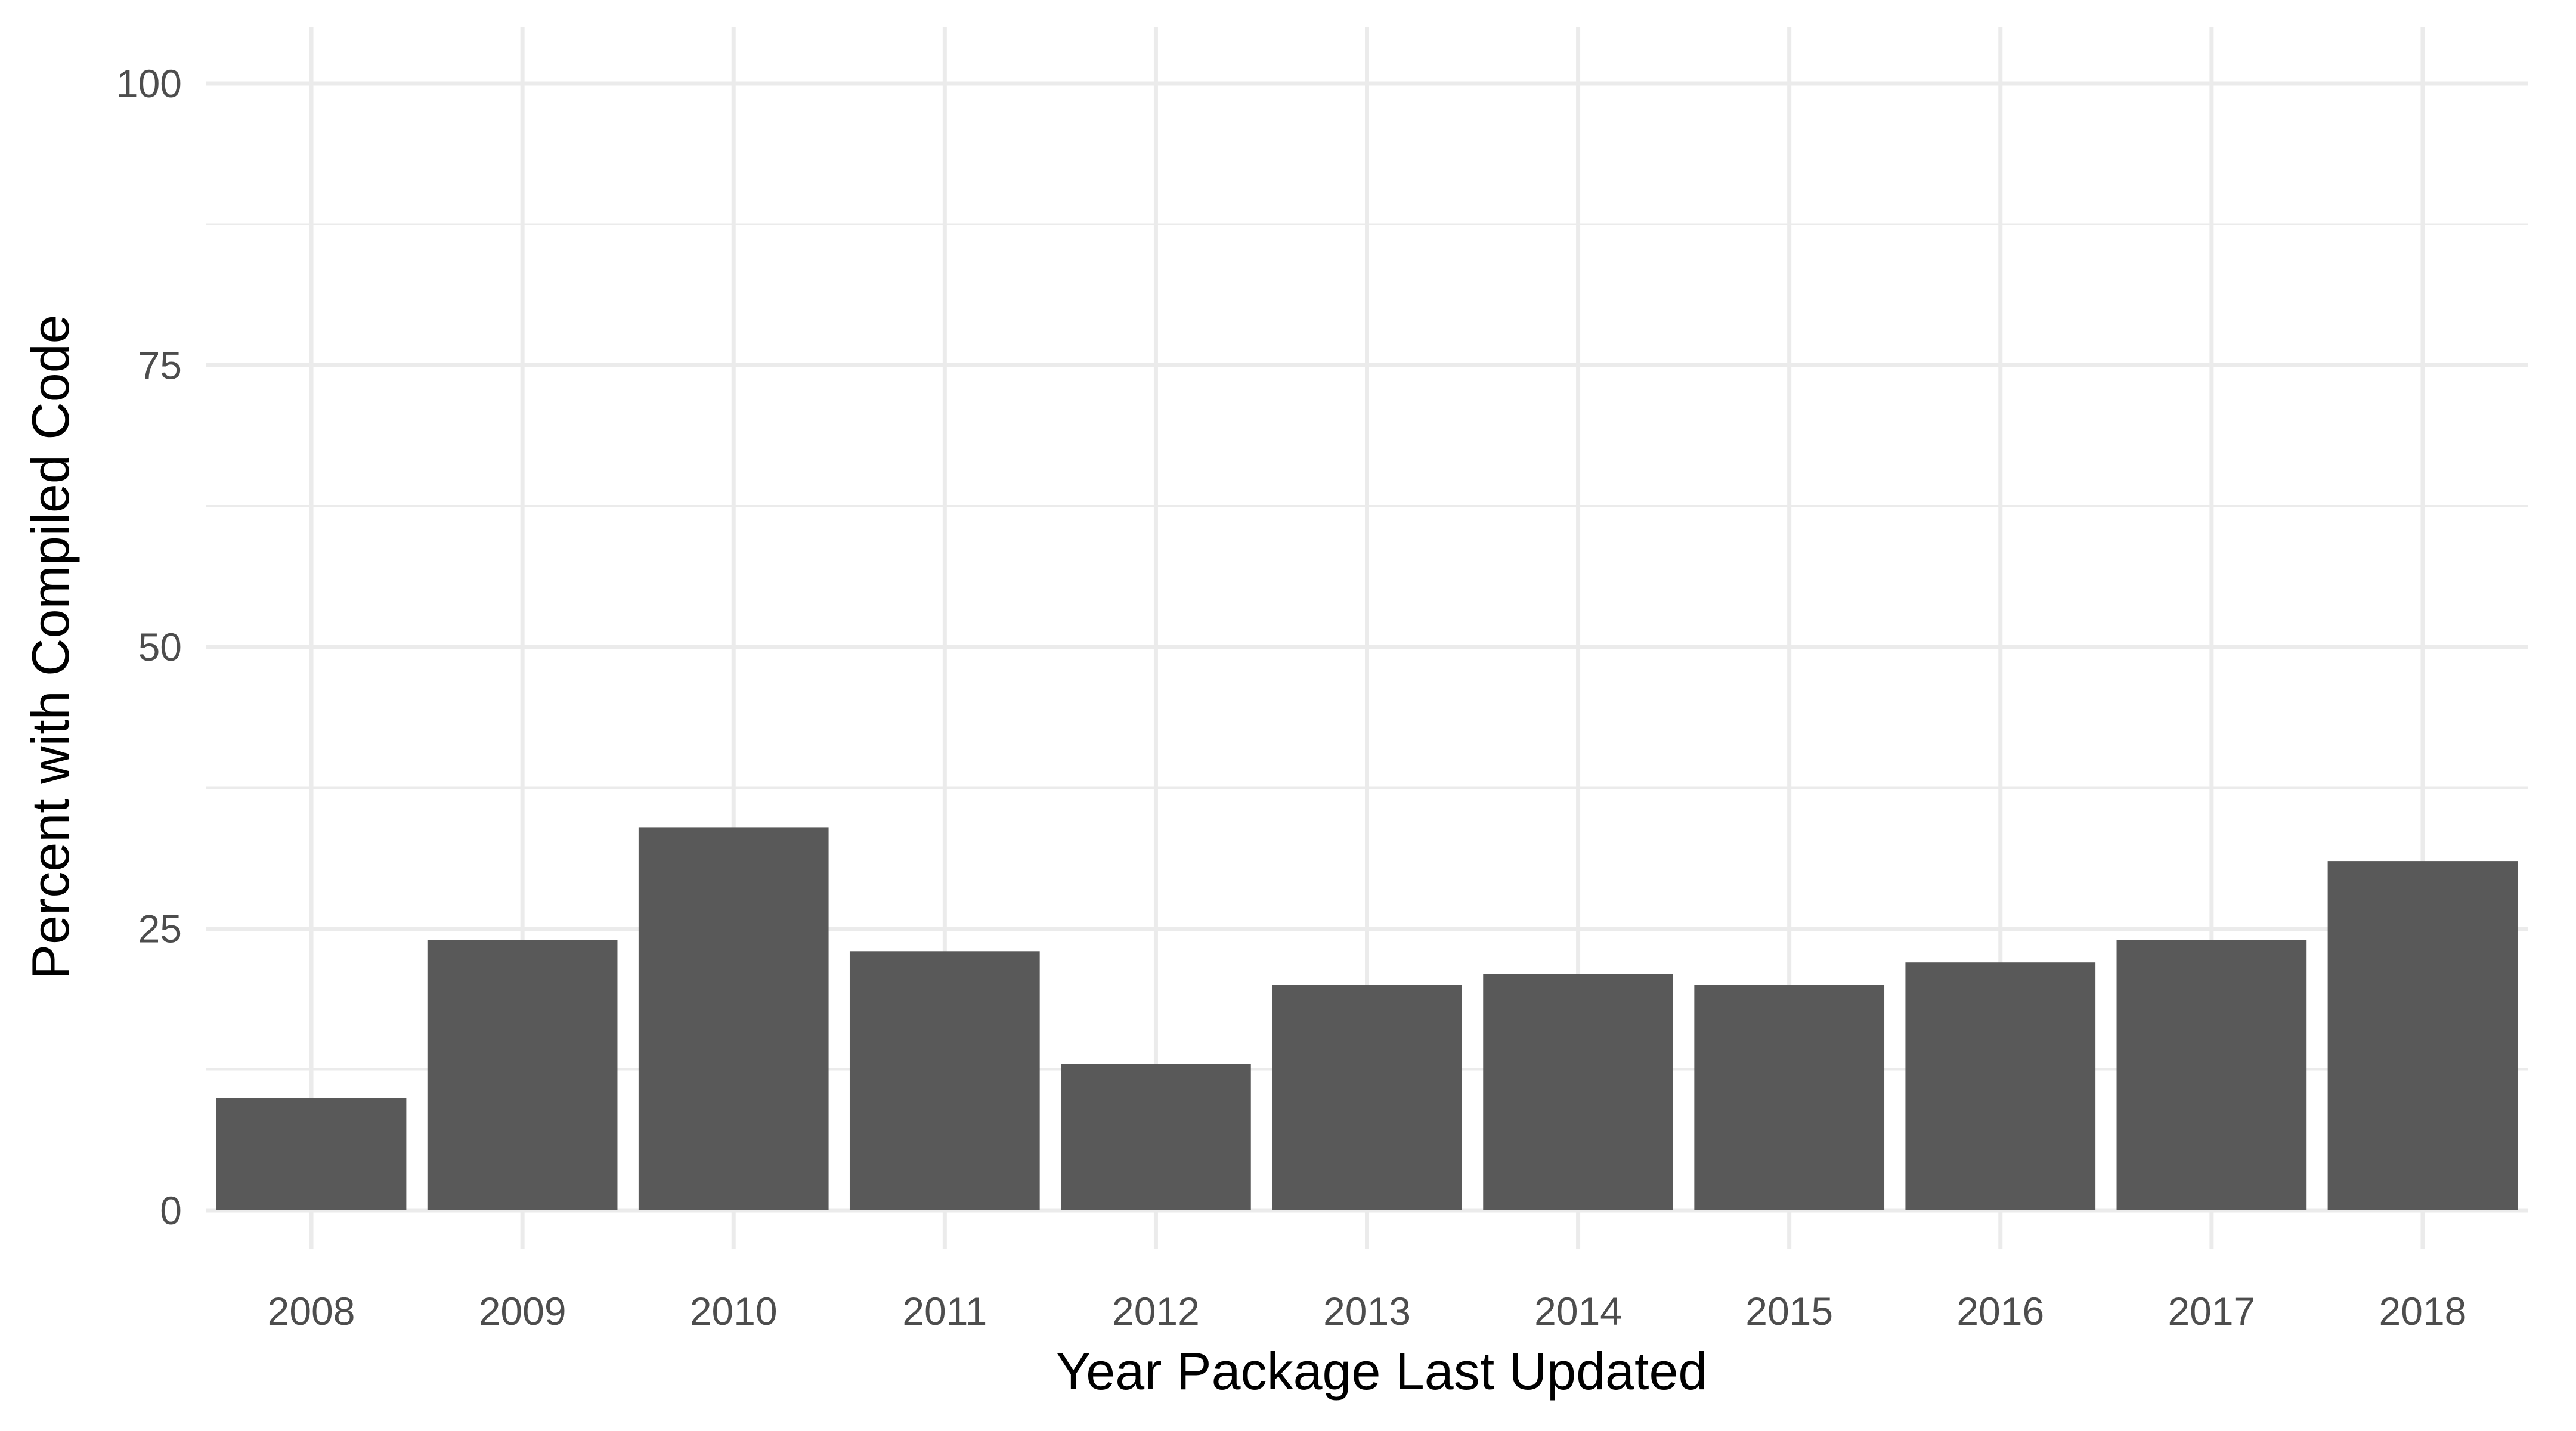 The height and width of the screenshot is (1431, 2576). Describe the element at coordinates (50, 646) in the screenshot. I see `y-axis-title: Percent with Compiled Code` at that location.